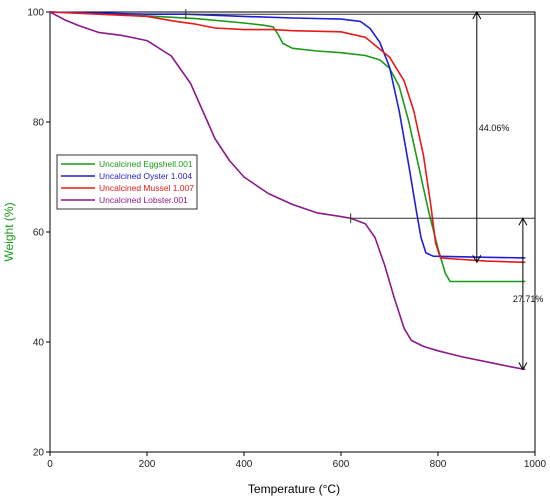 The height and width of the screenshot is (499, 550). Describe the element at coordinates (147, 464) in the screenshot. I see `x-tick-label: 200` at that location.